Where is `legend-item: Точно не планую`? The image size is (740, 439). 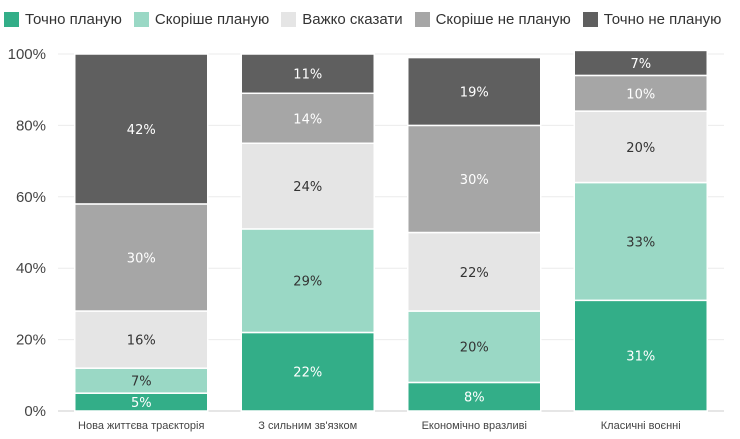 legend-item: Точно не планую is located at coordinates (652, 19).